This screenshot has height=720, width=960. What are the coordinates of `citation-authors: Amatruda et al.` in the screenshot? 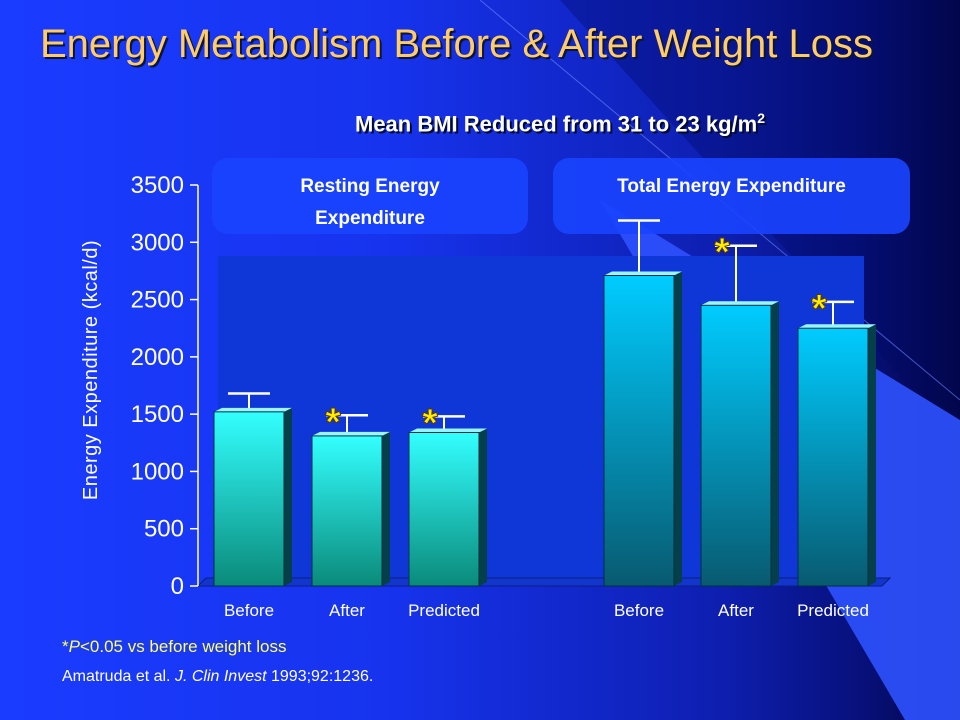 It's located at (118, 676).